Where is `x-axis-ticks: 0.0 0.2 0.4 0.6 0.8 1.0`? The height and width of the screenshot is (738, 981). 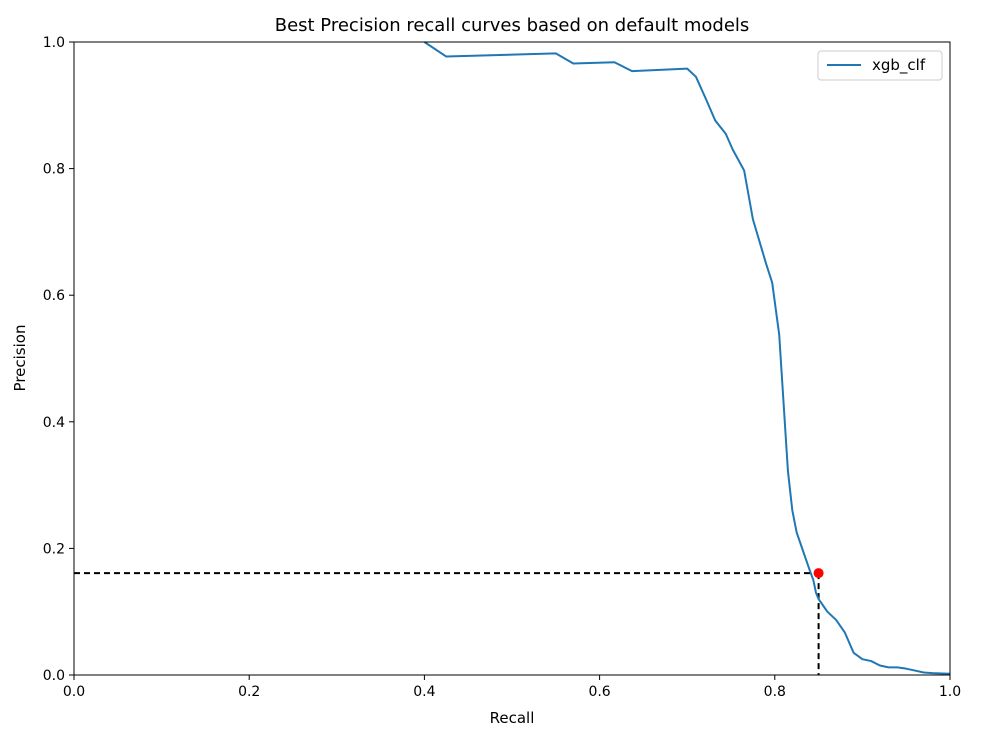 x-axis-ticks: 0.0 0.2 0.4 0.6 0.8 1.0 is located at coordinates (512, 687).